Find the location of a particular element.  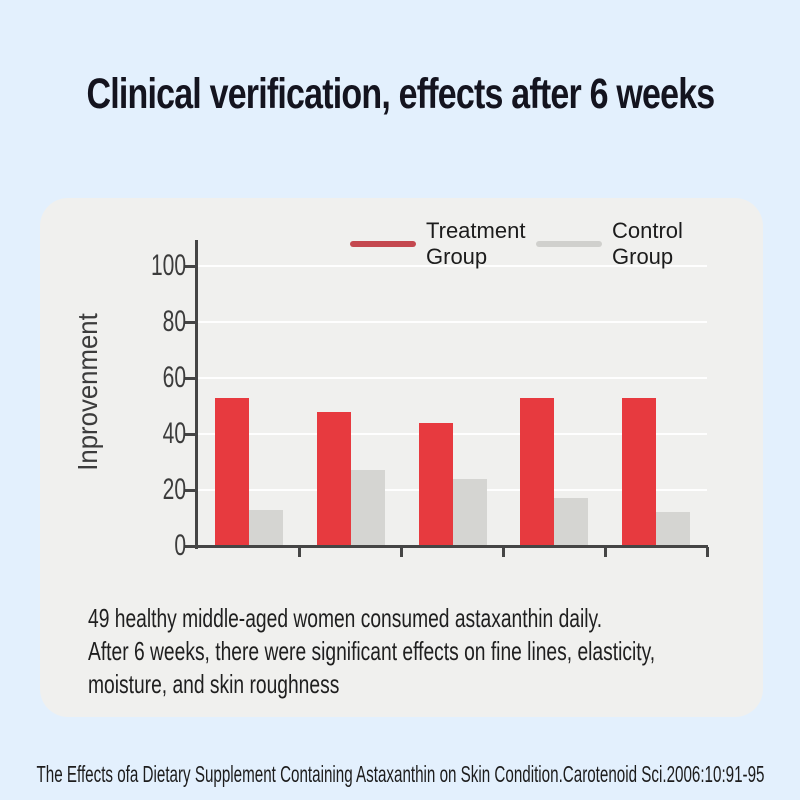

legend-label-control: Control Group is located at coordinates (647, 243).